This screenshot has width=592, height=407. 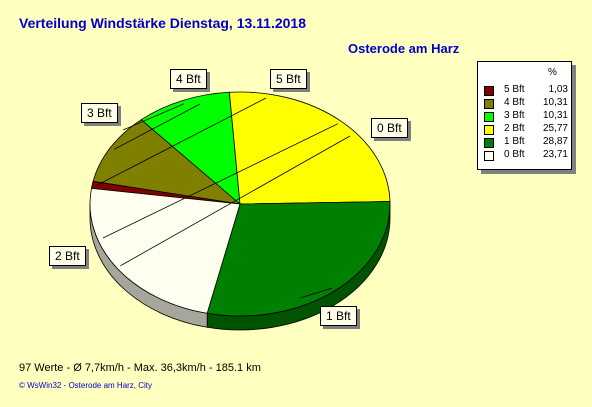 What do you see at coordinates (67, 256) in the screenshot?
I see `slice-label-2-bft: 2 Bft` at bounding box center [67, 256].